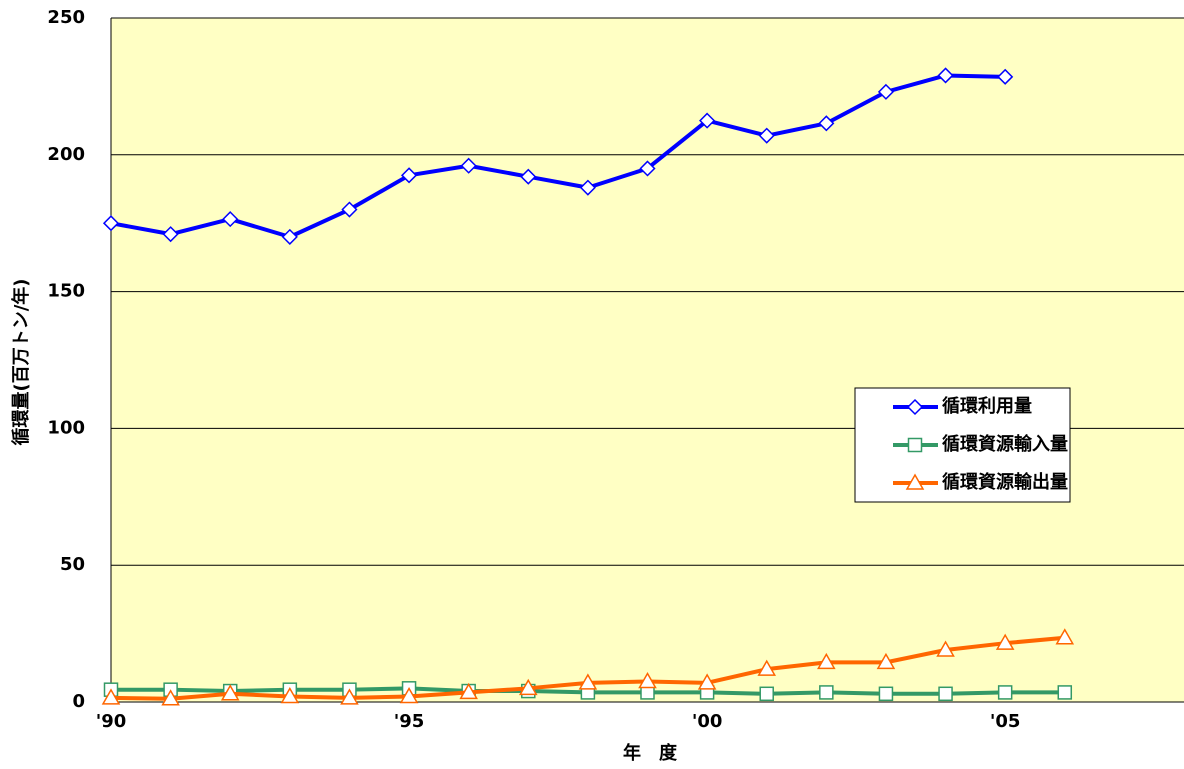 This screenshot has height=769, width=1184. I want to click on legend-label: 循環資源輸入量, so click(1005, 444).